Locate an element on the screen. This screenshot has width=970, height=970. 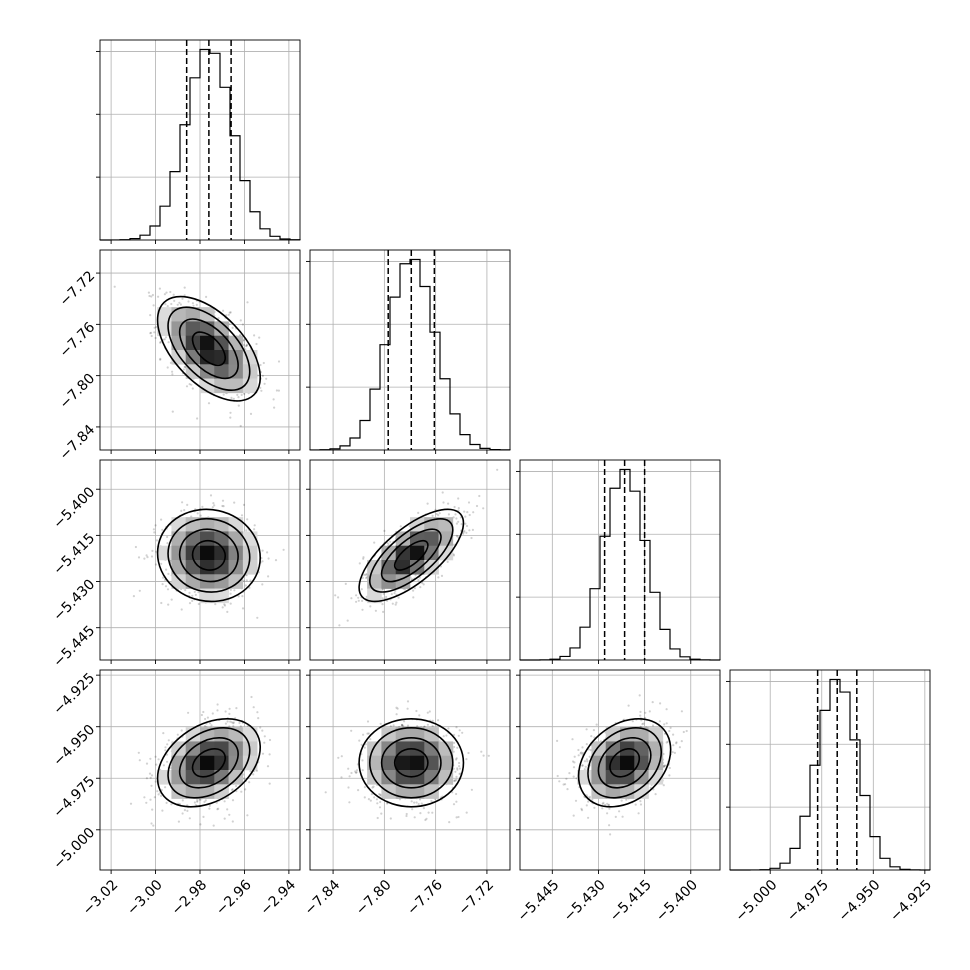
panel-p2-p4: −7.84 −7.80 −7.76 −7.72 is located at coordinates (406, 794).